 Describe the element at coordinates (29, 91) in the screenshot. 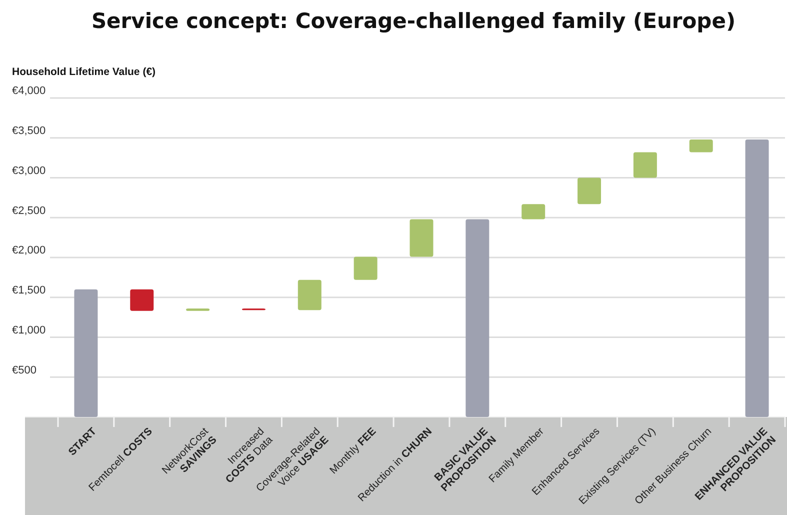

I see `y-tick-label: €4,000` at that location.